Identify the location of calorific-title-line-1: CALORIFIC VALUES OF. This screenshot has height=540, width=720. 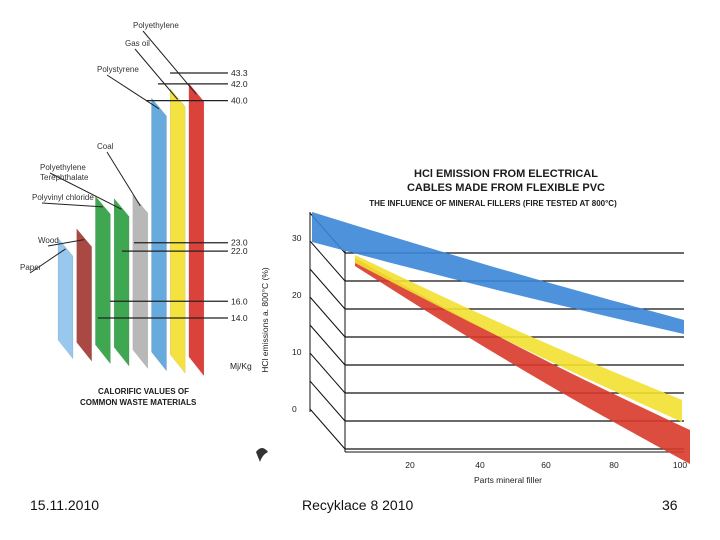
(143, 391).